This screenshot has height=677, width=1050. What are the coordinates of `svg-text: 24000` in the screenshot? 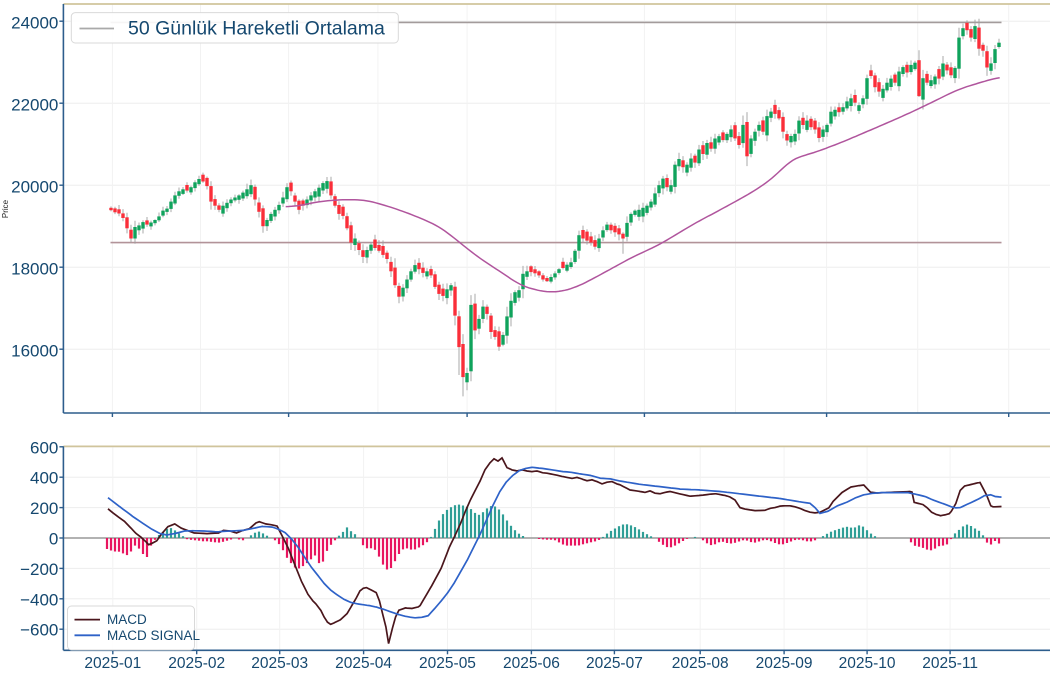 It's located at (34, 23).